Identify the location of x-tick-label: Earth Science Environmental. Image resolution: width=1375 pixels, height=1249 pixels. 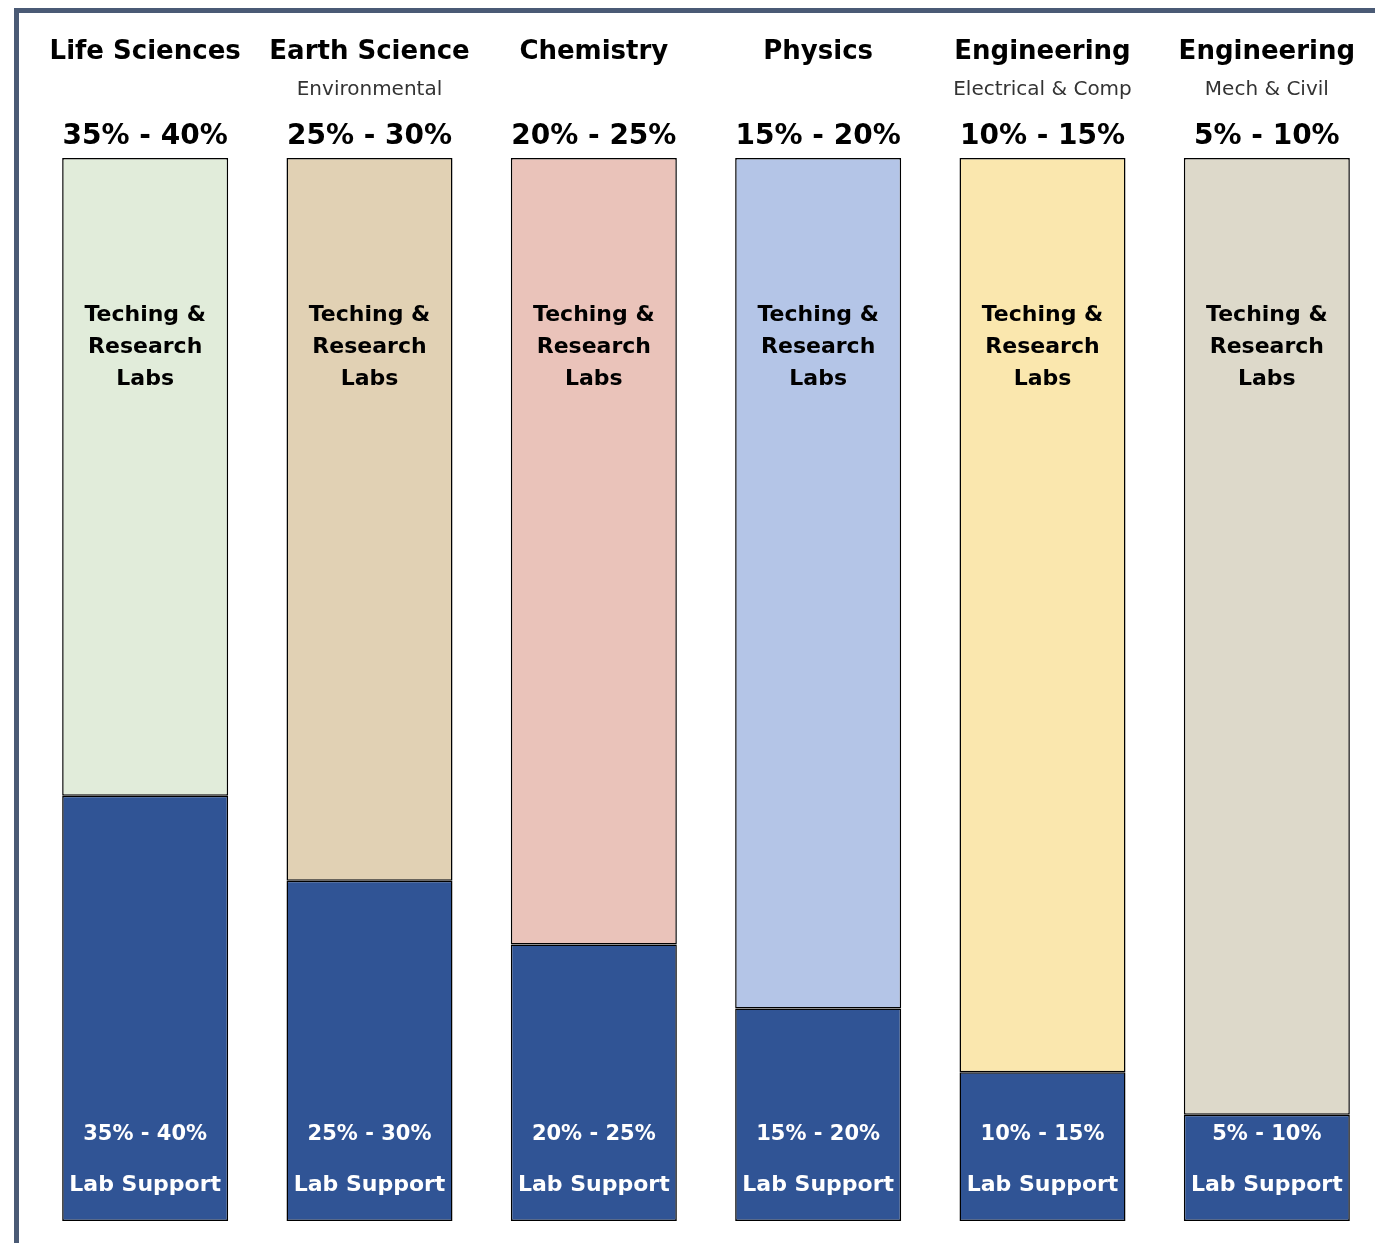
(369, 67).